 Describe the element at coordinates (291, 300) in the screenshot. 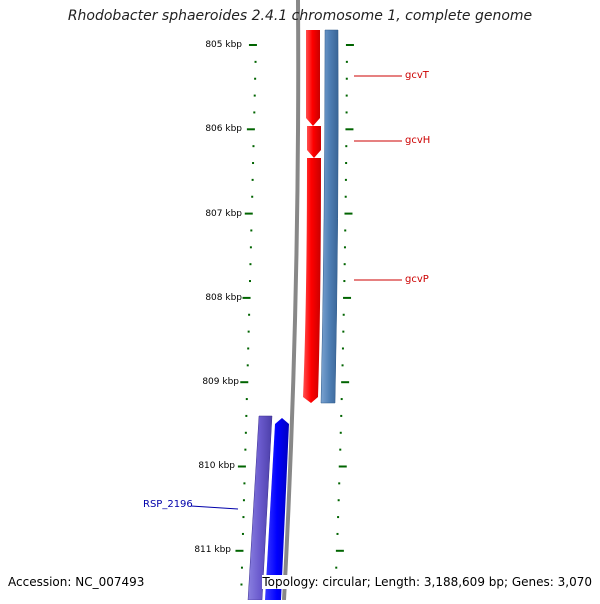

I see `chromosome-backbone` at that location.